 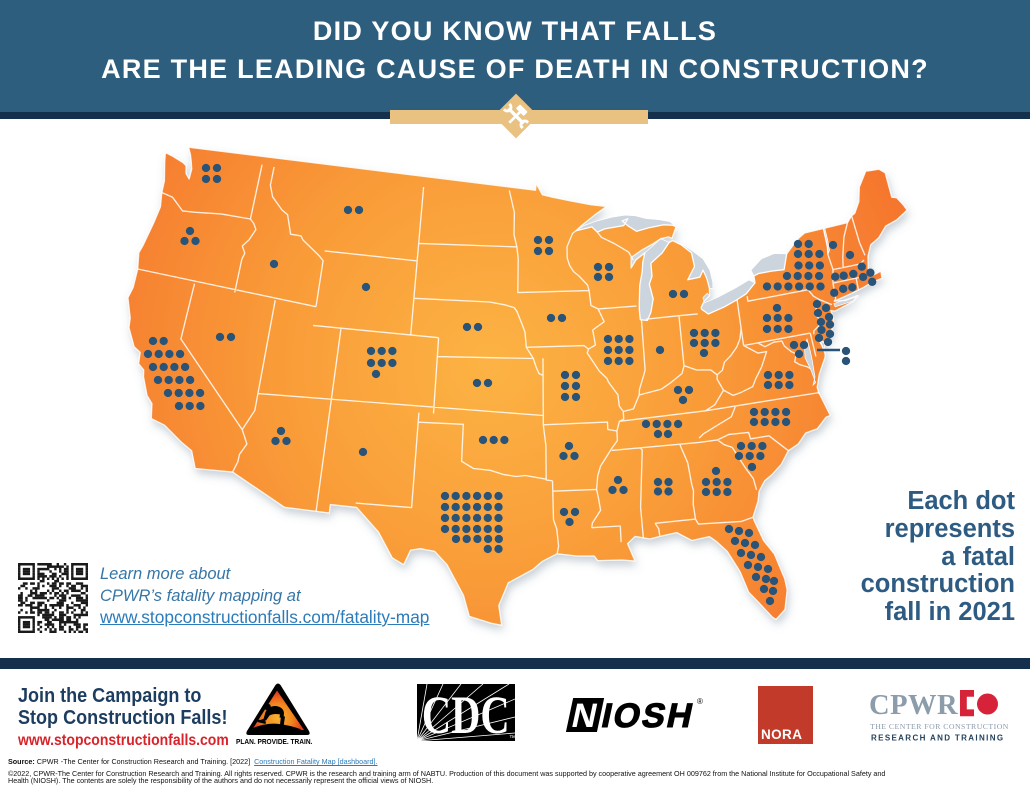 I want to click on svg-text: CDC, so click(x=466, y=714).